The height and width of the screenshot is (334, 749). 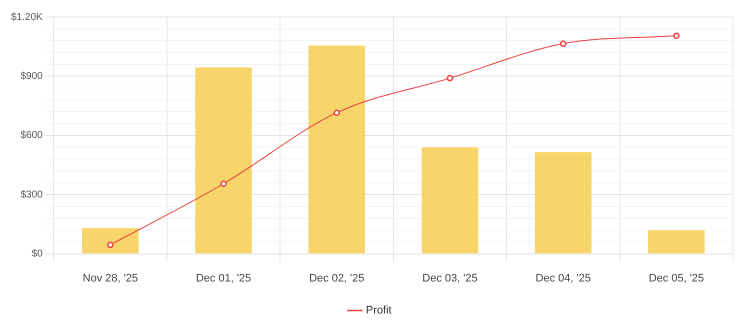 What do you see at coordinates (32, 136) in the screenshot?
I see `y-tick-label: $600` at bounding box center [32, 136].